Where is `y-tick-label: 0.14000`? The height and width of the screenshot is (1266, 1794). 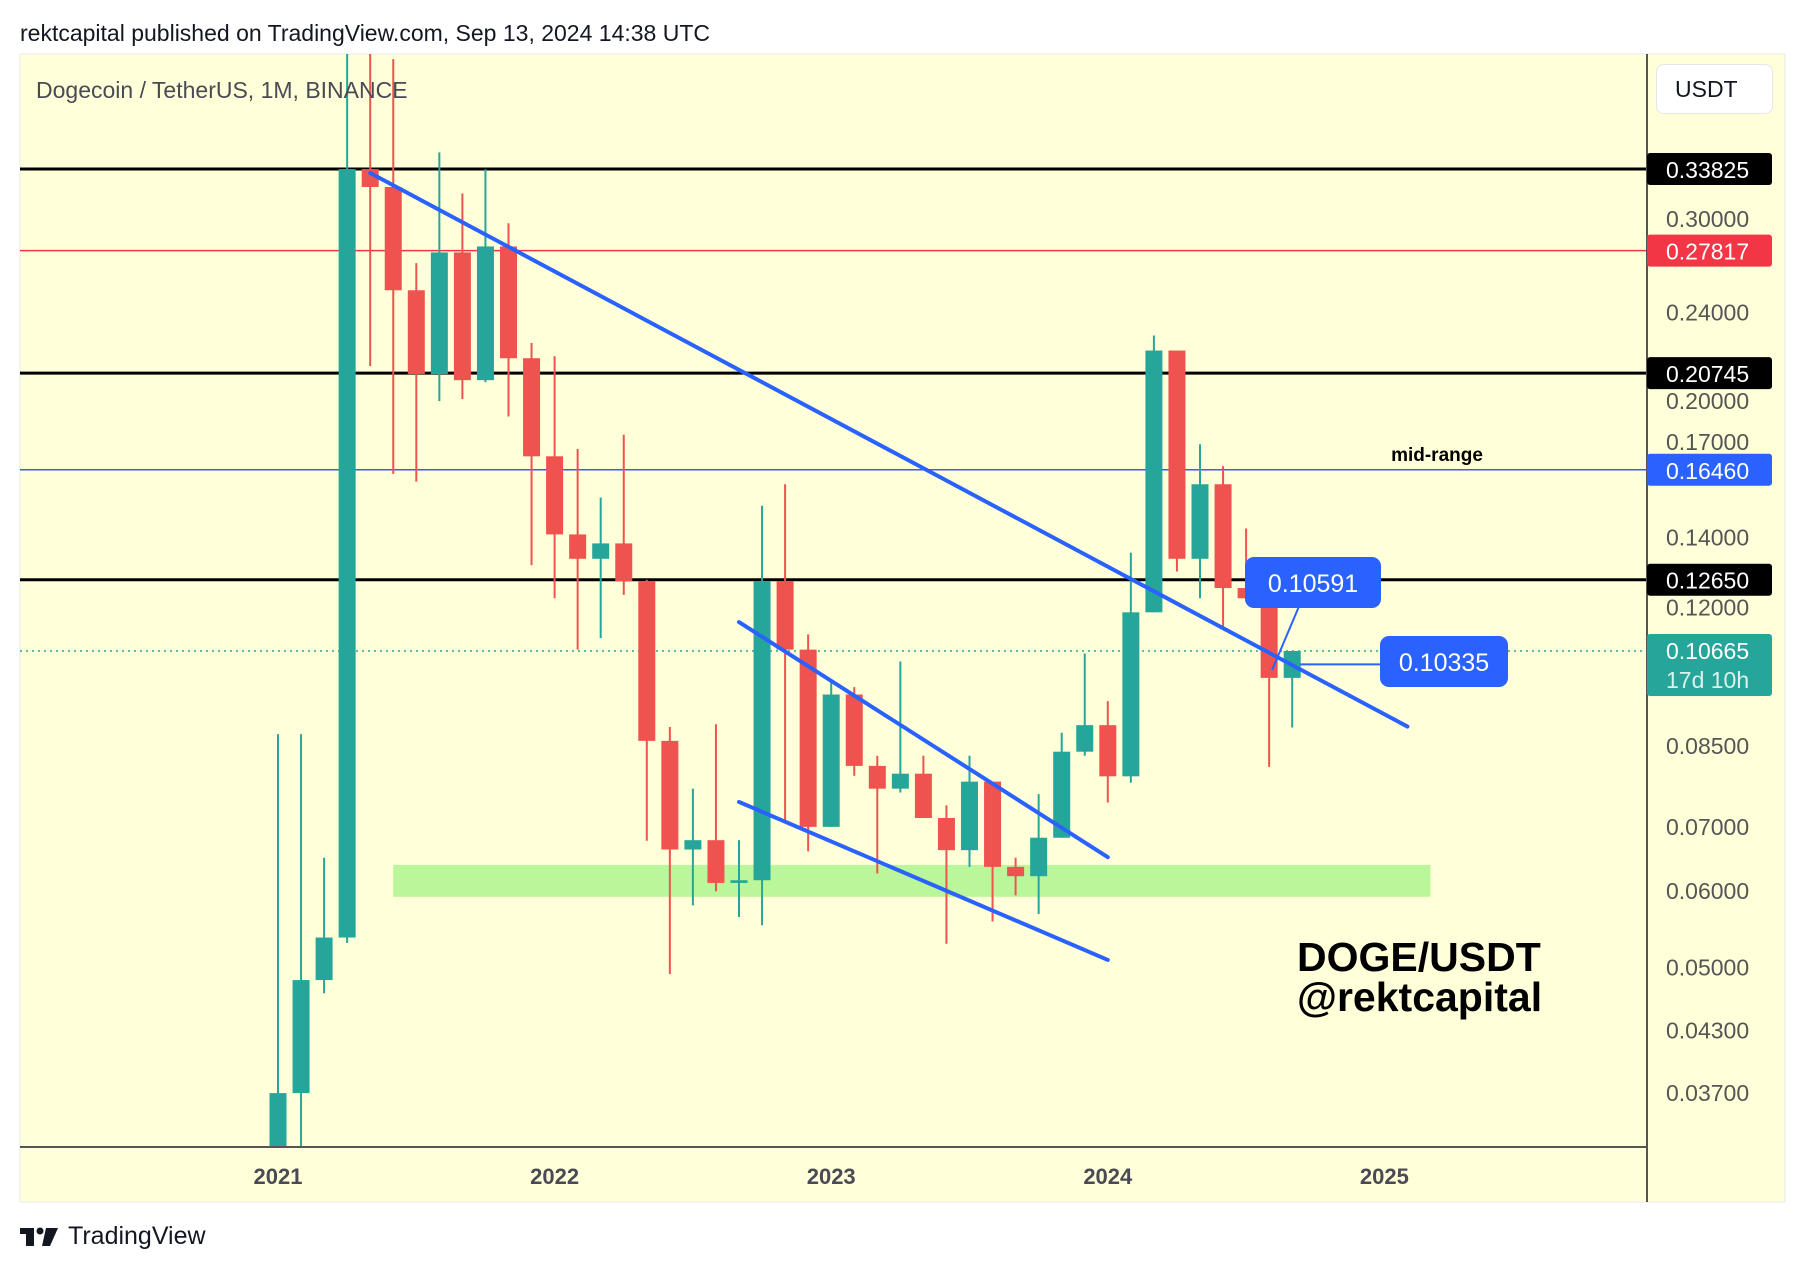
y-tick-label: 0.14000 is located at coordinates (1707, 537).